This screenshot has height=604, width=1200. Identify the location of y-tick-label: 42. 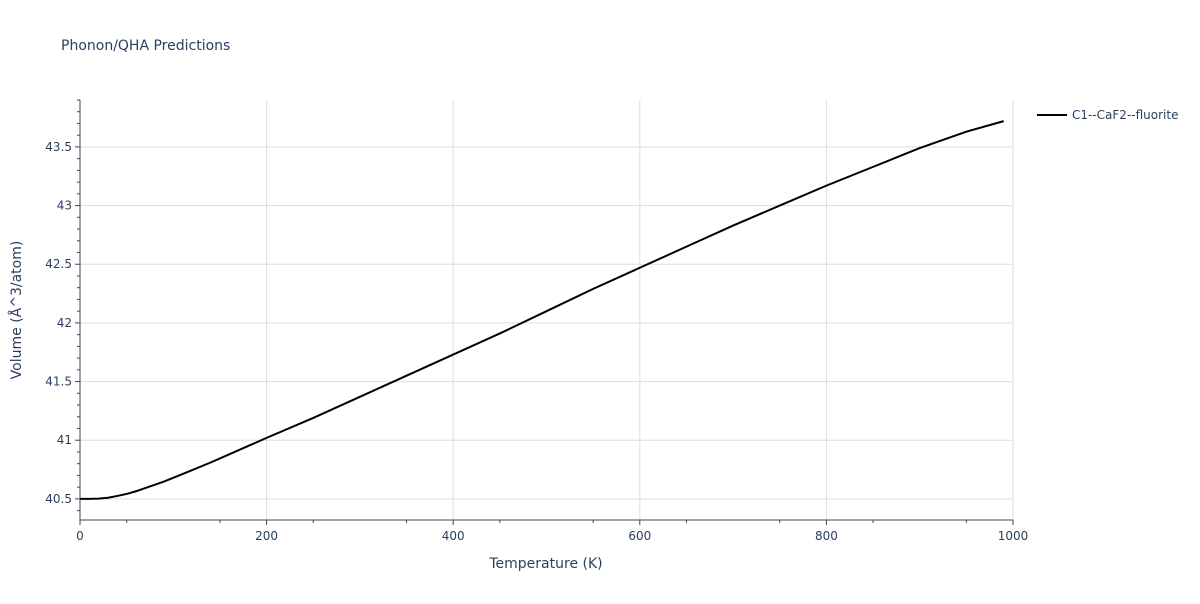
(64, 323).